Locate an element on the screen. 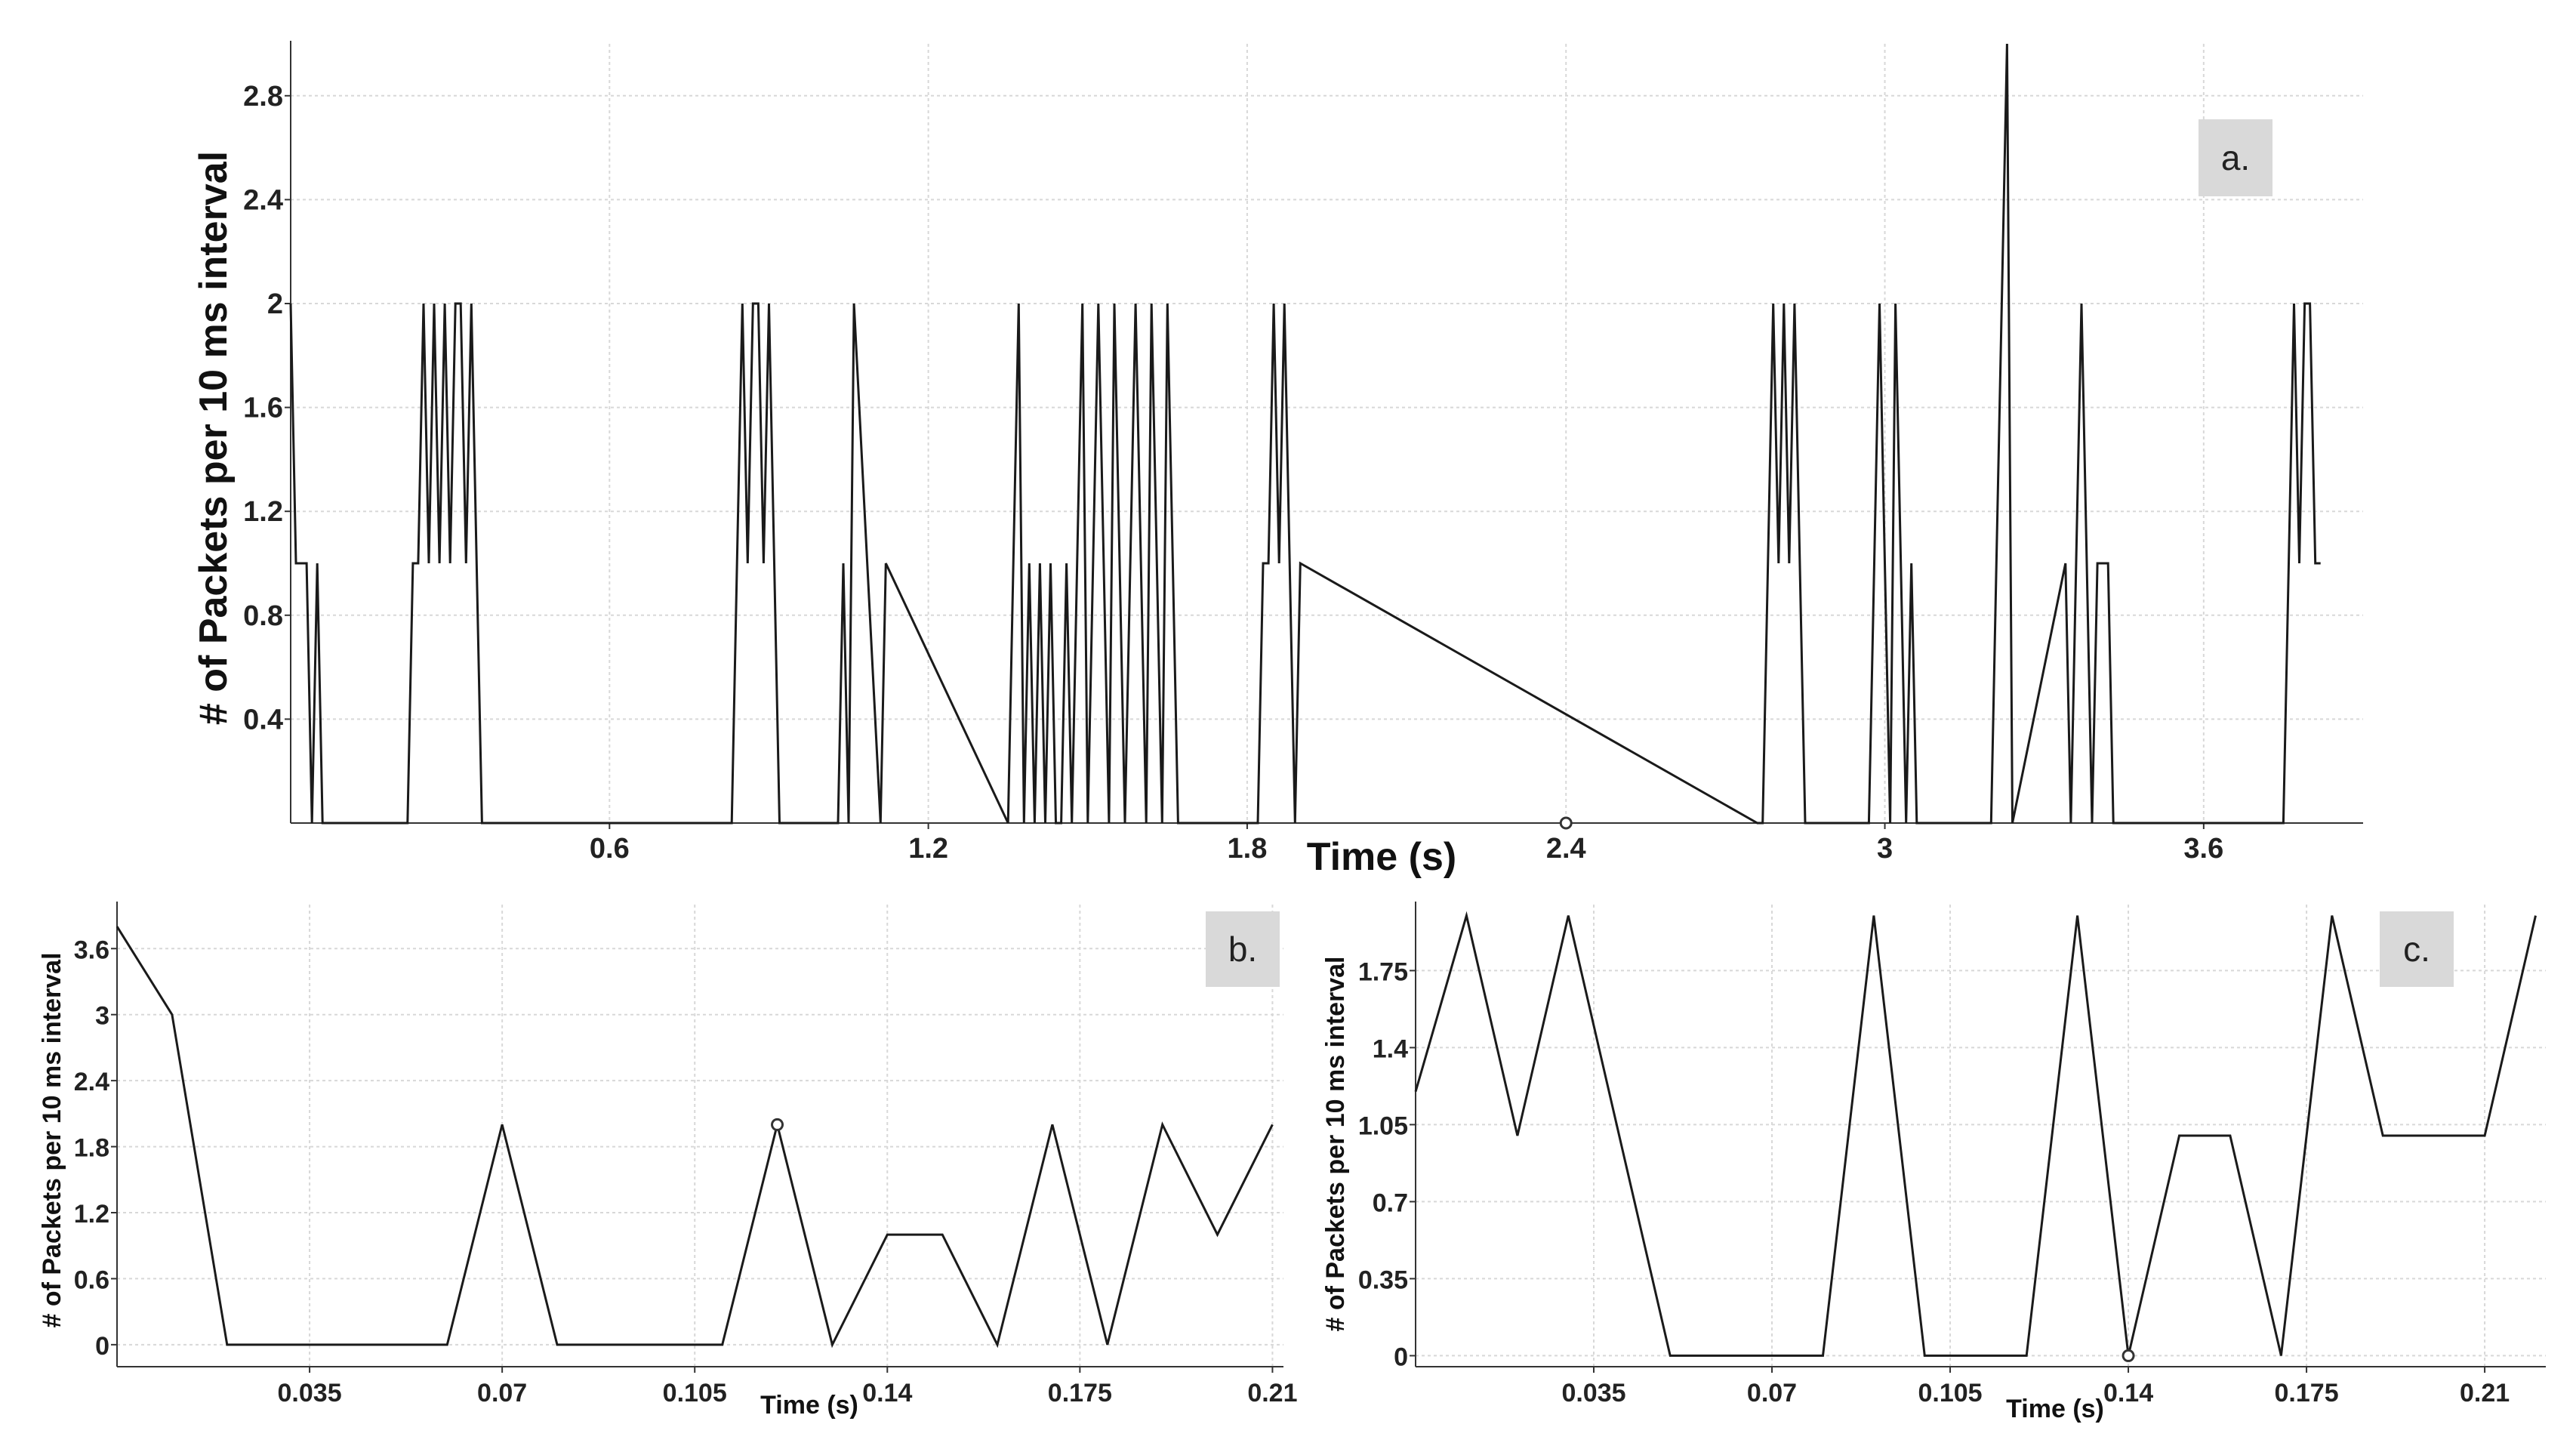 The height and width of the screenshot is (1449, 2576). y-tick-label: 1.75 is located at coordinates (1383, 971).